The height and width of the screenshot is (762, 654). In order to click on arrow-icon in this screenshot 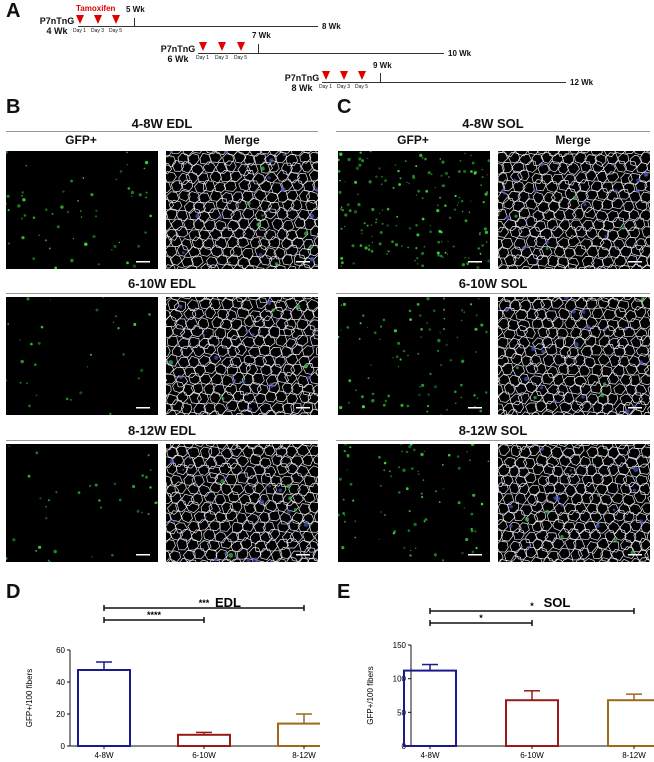, I will do `click(80, 19)`.